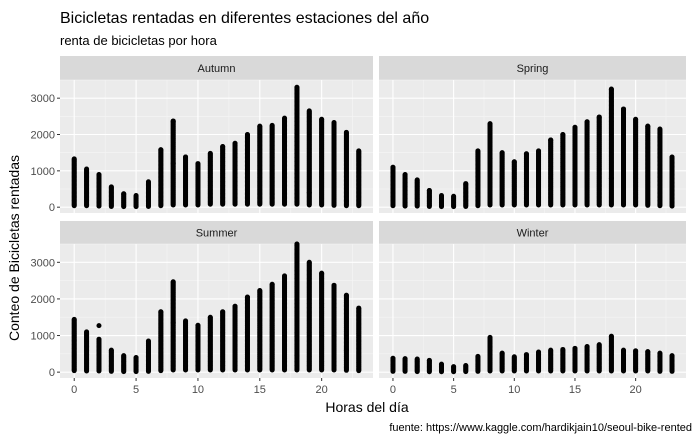 The width and height of the screenshot is (698, 440). I want to click on points-autumn, so click(216, 147).